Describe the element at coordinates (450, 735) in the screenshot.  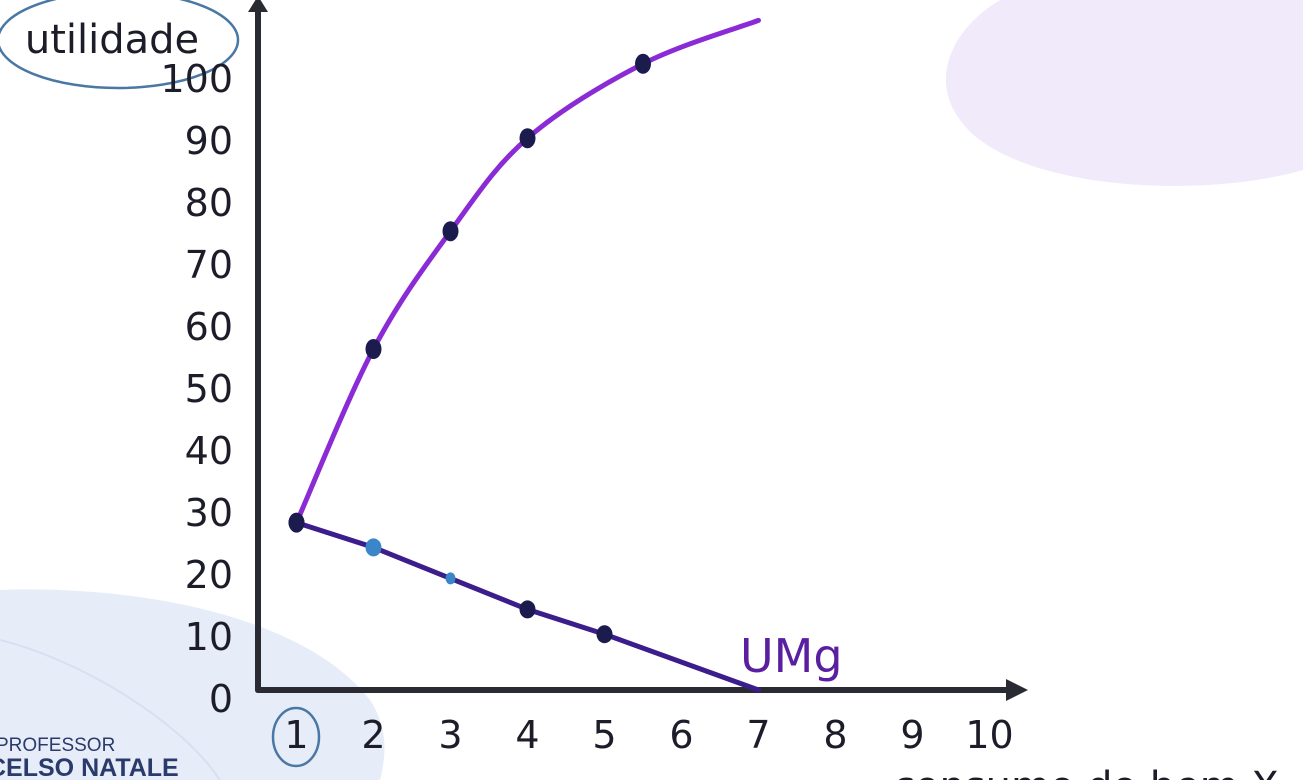
I see `x-tick-label-3: 3` at that location.